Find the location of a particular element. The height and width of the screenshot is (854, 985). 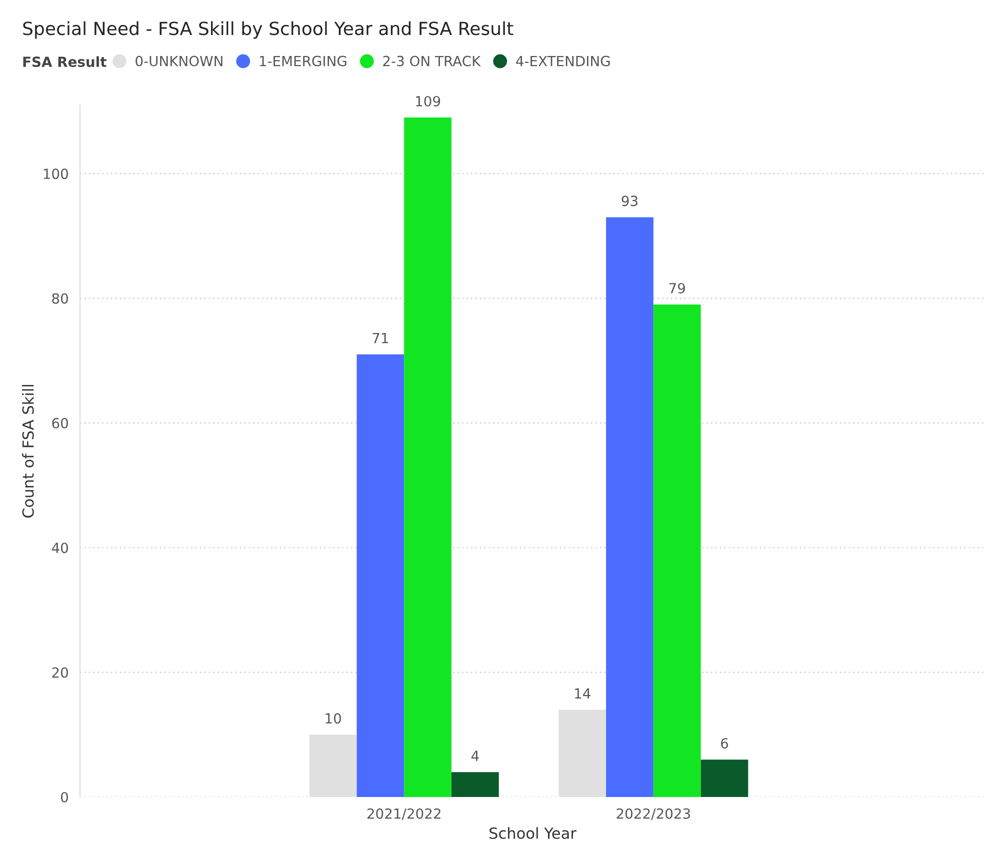

data-label: 4 is located at coordinates (475, 755).